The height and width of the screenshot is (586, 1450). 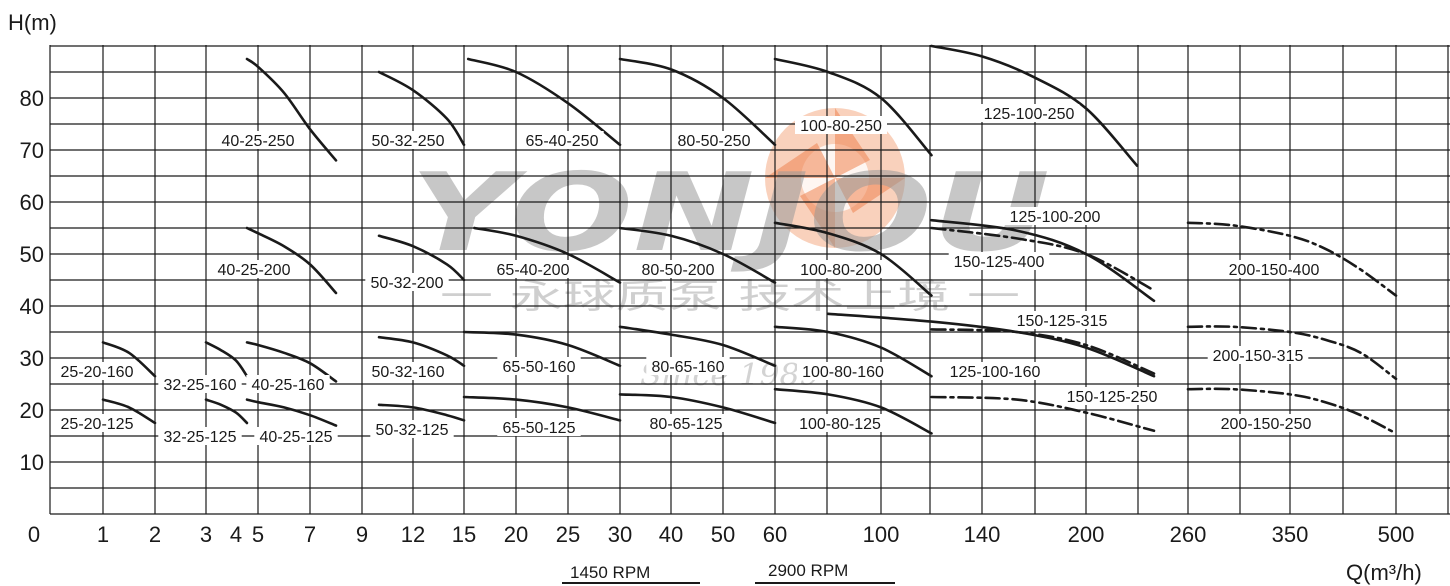 What do you see at coordinates (310, 534) in the screenshot?
I see `x-tick-label: 7` at bounding box center [310, 534].